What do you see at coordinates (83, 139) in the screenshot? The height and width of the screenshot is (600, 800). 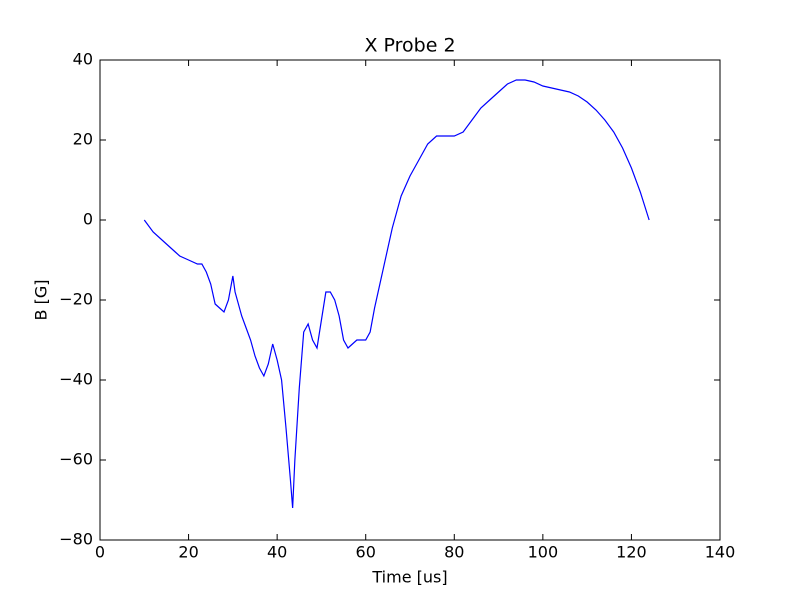 I see `y-tick-label: 20` at bounding box center [83, 139].